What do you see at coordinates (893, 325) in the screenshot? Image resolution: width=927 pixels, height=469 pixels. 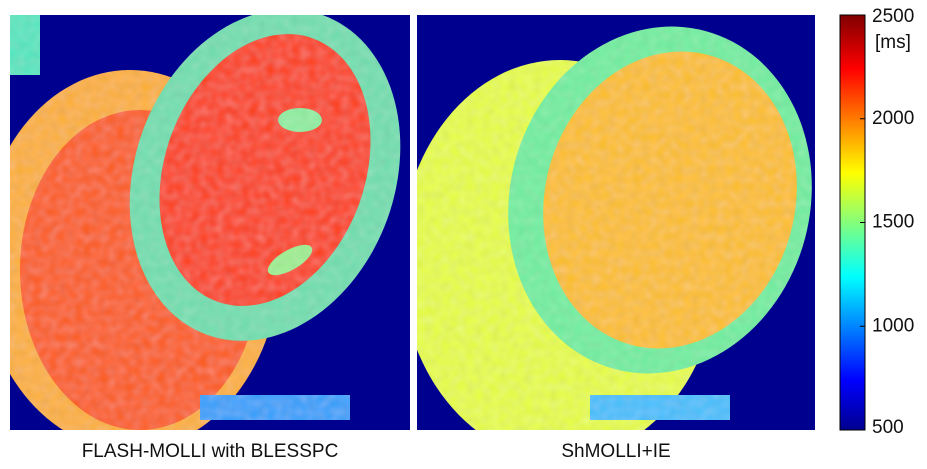 I see `tick-label: 1000` at bounding box center [893, 325].